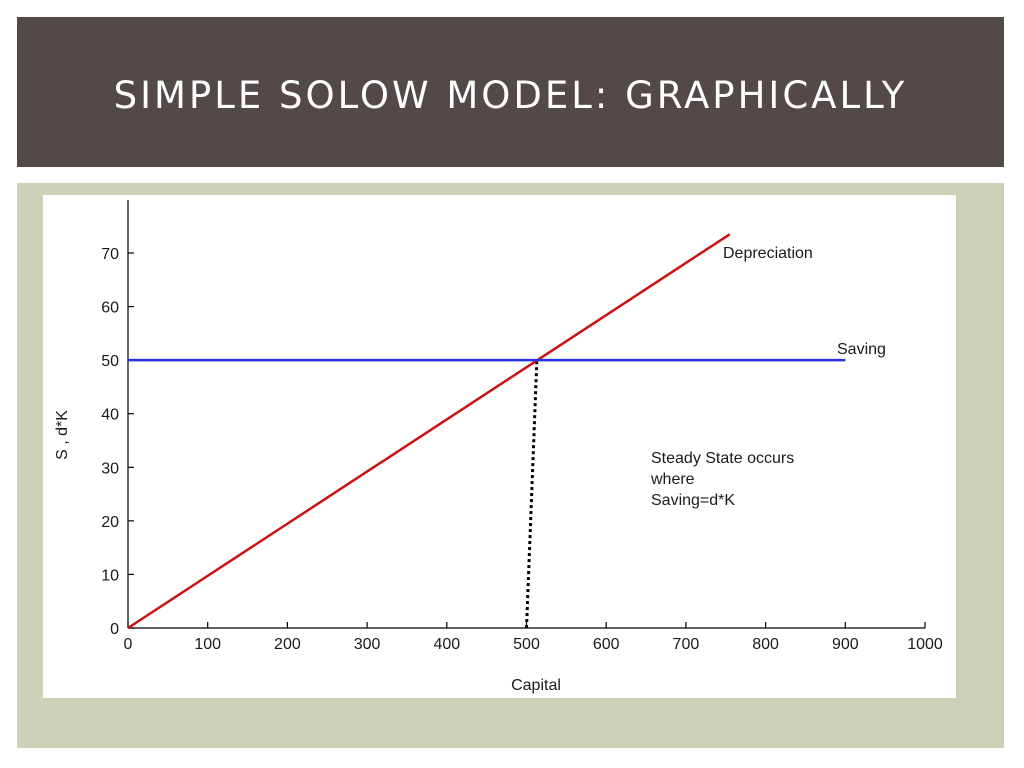 The height and width of the screenshot is (768, 1024). What do you see at coordinates (845, 644) in the screenshot?
I see `x-tick-label: 900` at bounding box center [845, 644].